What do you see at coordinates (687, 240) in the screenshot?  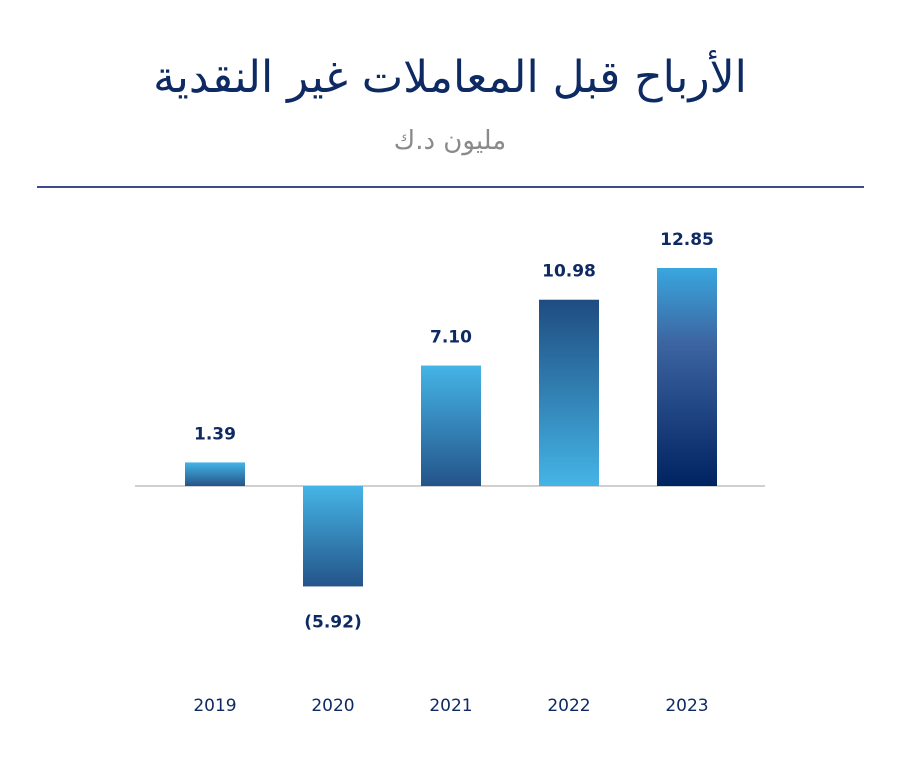 I see `value-label-2023: 12.85` at bounding box center [687, 240].